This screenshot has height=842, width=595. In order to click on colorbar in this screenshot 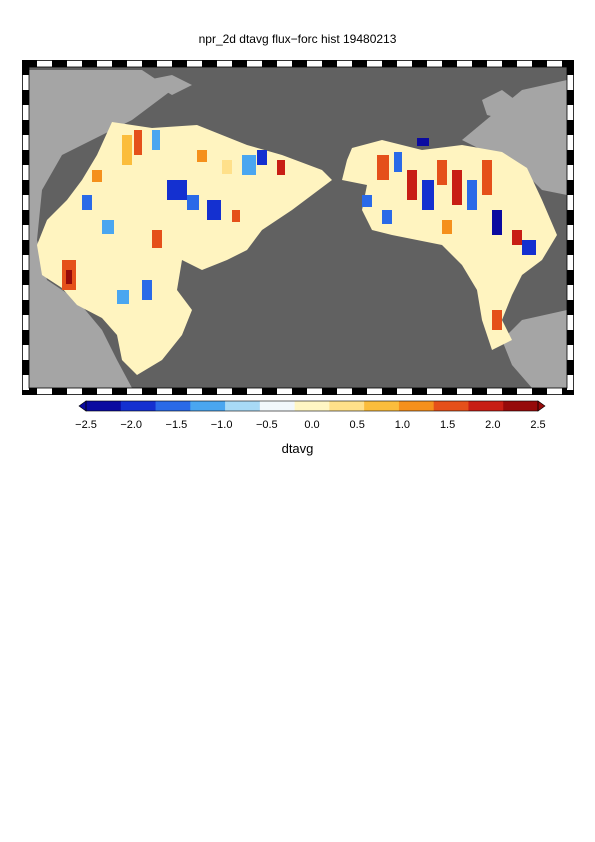, I will do `click(312, 406)`.